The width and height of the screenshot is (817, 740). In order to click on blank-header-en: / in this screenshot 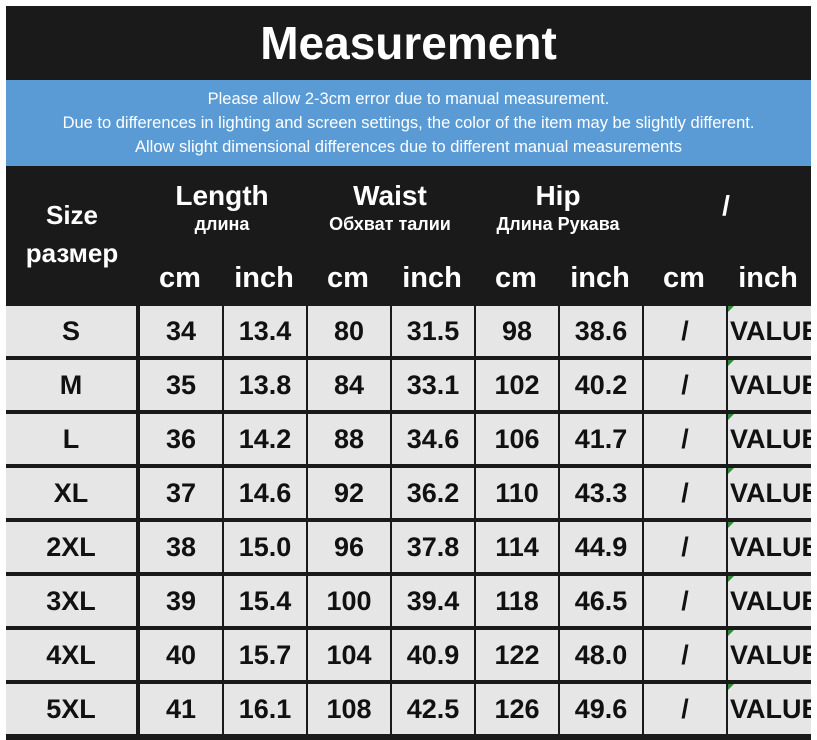, I will do `click(726, 205)`.